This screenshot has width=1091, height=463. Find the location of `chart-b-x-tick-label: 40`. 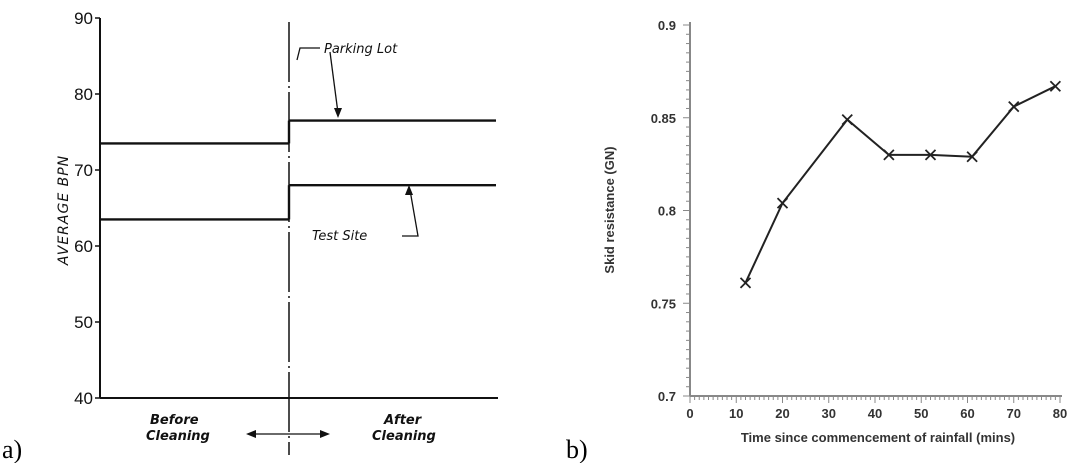

chart-b-x-tick-label: 40 is located at coordinates (875, 413).